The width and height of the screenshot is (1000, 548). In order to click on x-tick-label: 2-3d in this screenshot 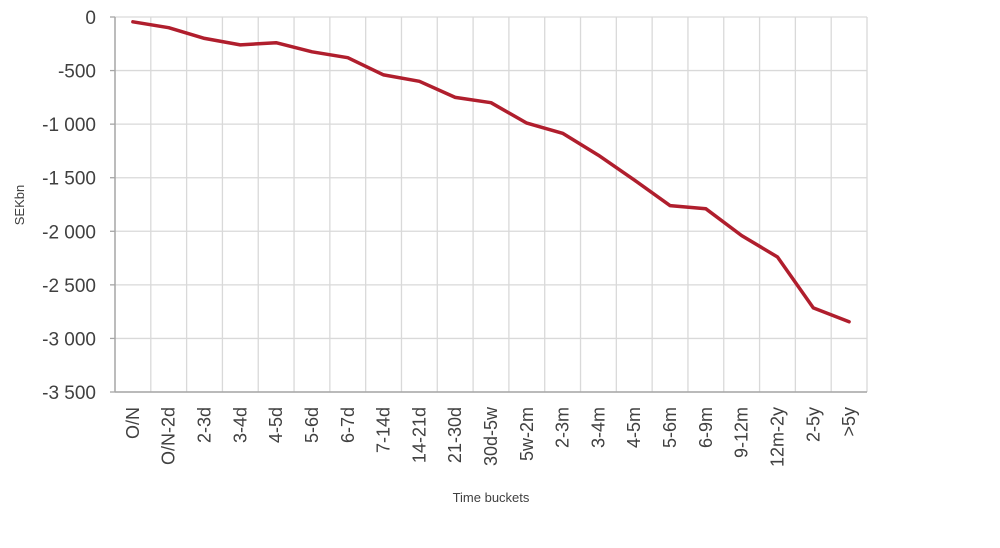, I will do `click(205, 425)`.